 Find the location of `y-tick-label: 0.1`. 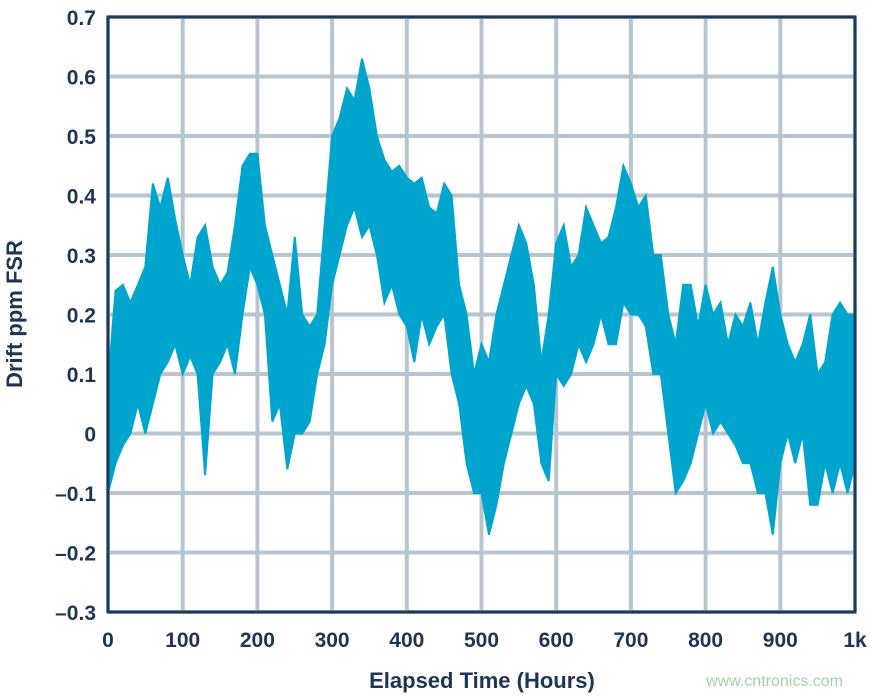

y-tick-label: 0.1 is located at coordinates (82, 375).